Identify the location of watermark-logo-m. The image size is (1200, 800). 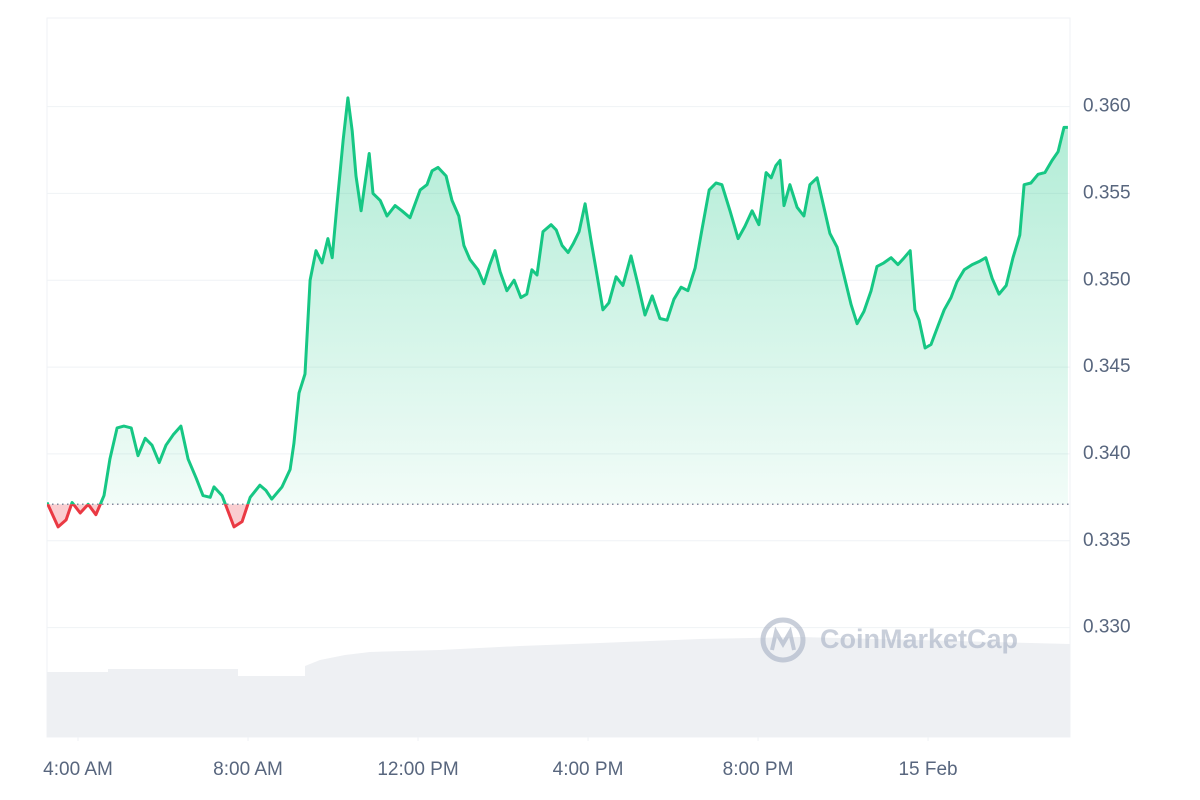
(783, 638).